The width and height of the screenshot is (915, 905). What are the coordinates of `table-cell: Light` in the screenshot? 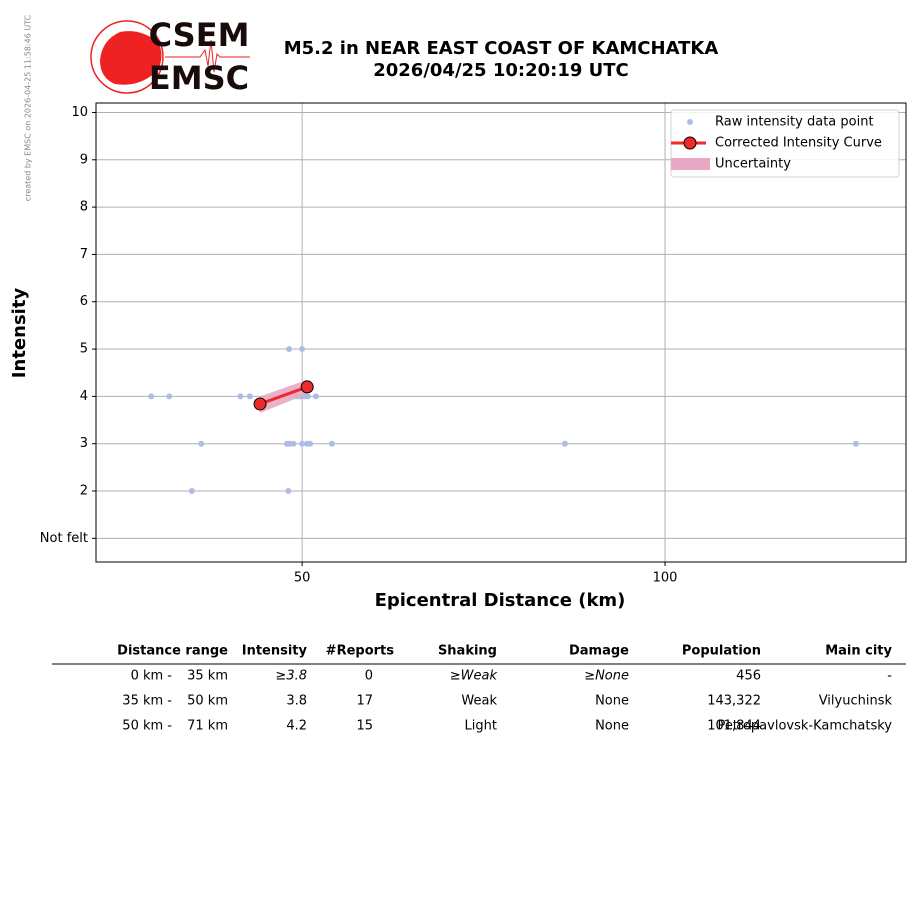 It's located at (481, 726).